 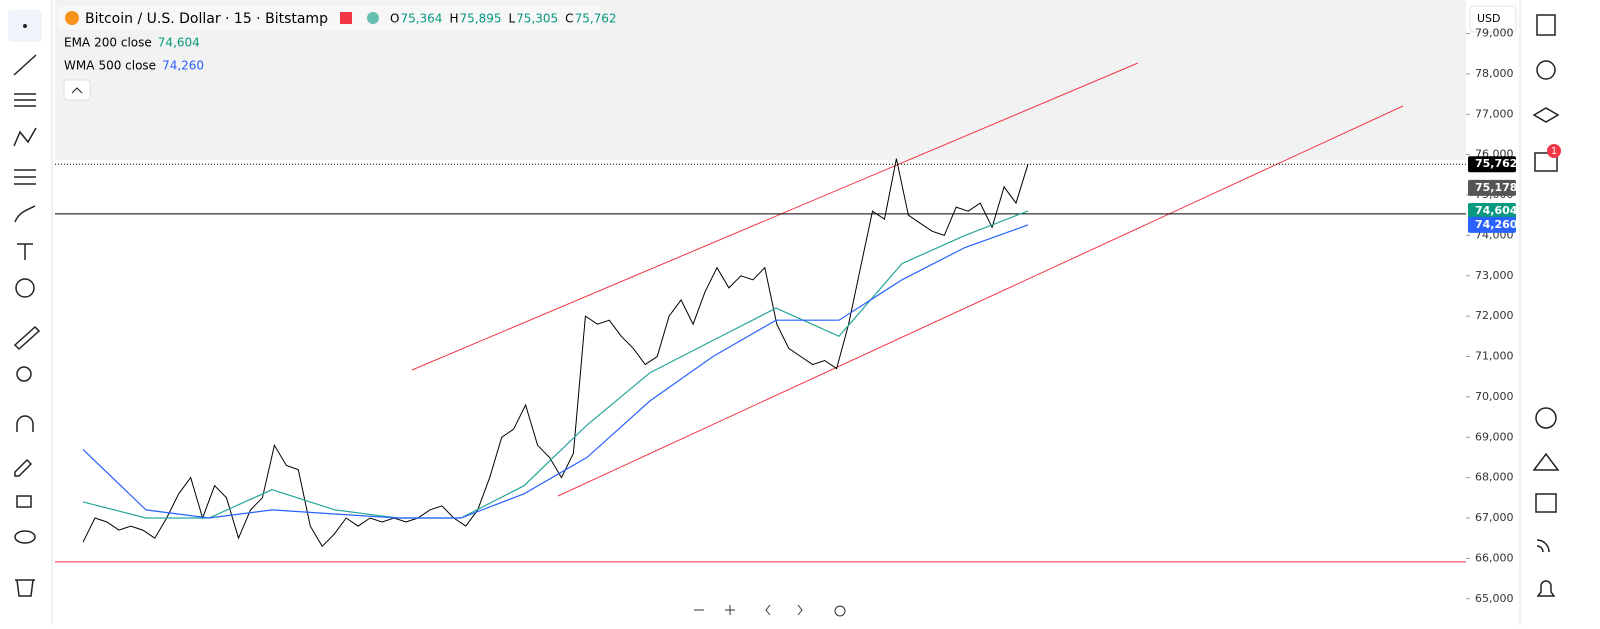 I want to click on indicator-params: 500 close, so click(x=127, y=66).